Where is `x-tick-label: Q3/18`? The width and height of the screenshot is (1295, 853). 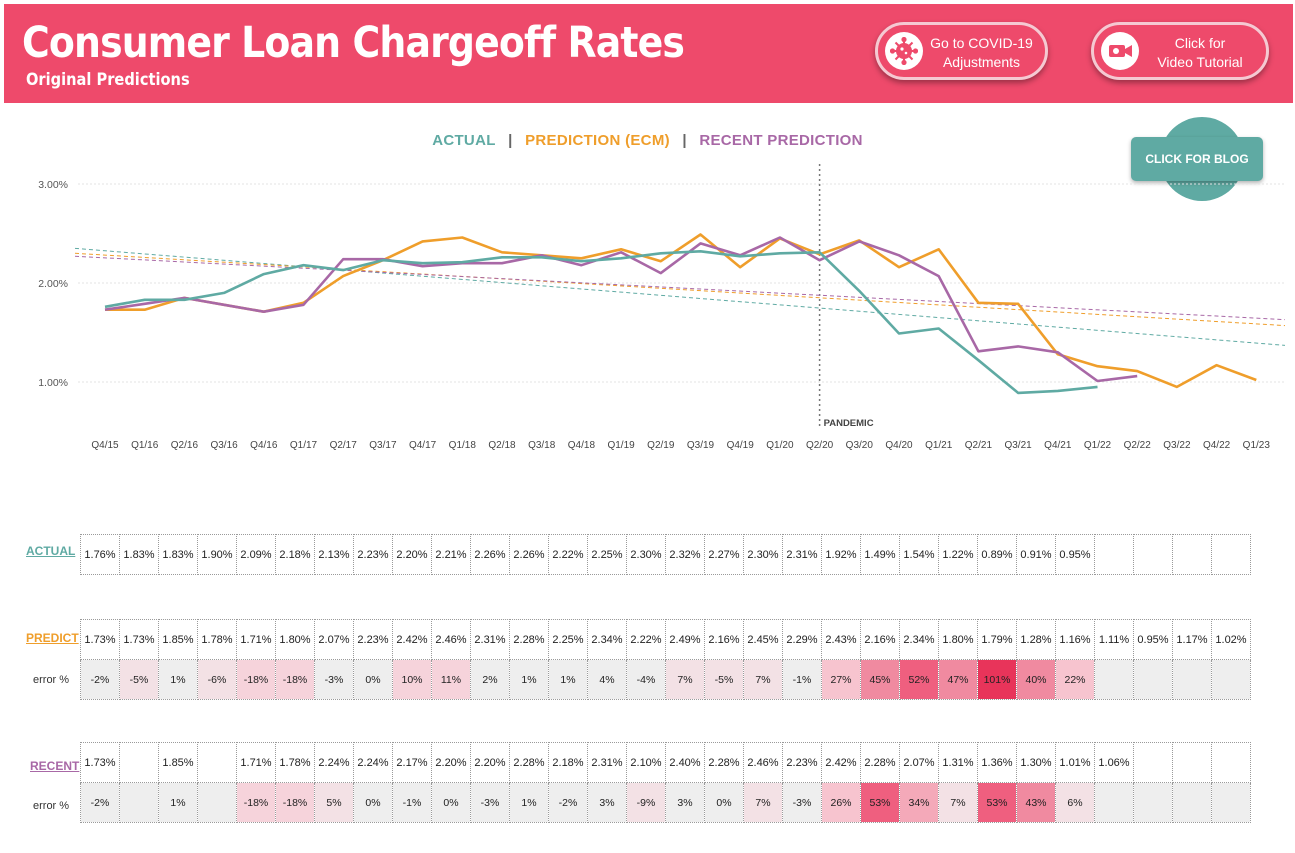
x-tick-label: Q3/18 is located at coordinates (542, 445).